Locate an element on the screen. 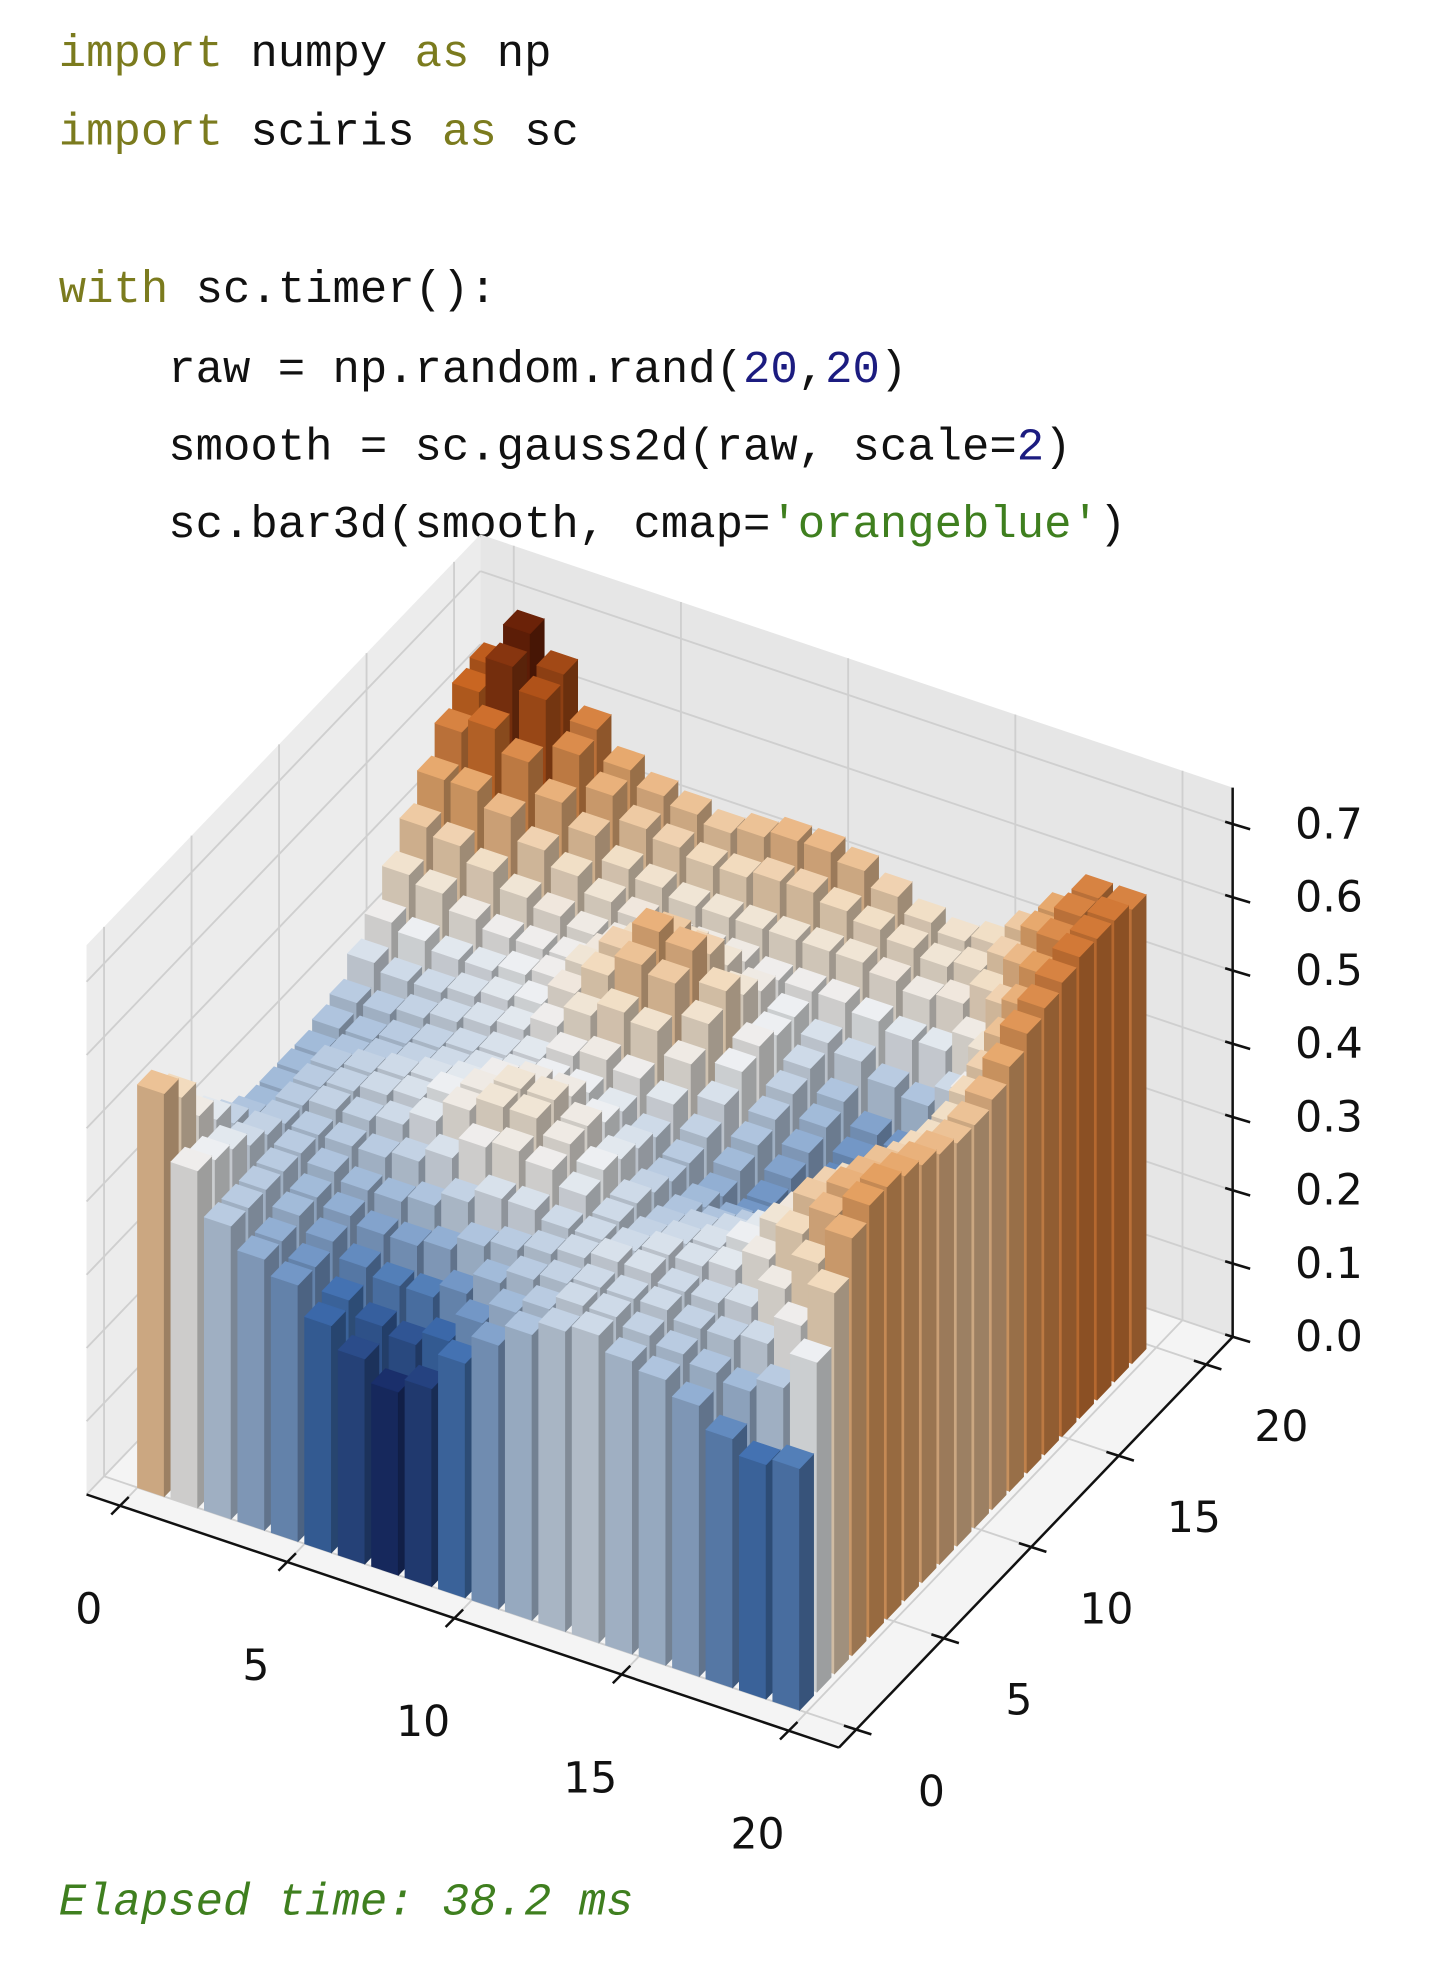  code-token: , is located at coordinates (811, 370).